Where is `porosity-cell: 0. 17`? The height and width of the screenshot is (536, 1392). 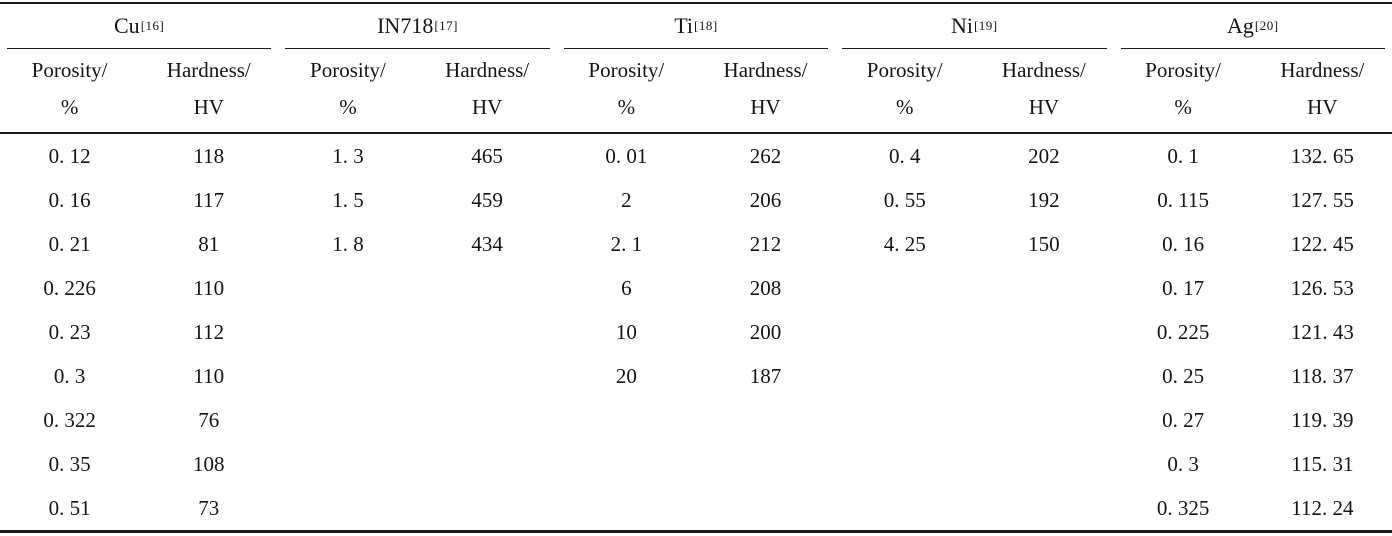 porosity-cell: 0. 17 is located at coordinates (1183, 287).